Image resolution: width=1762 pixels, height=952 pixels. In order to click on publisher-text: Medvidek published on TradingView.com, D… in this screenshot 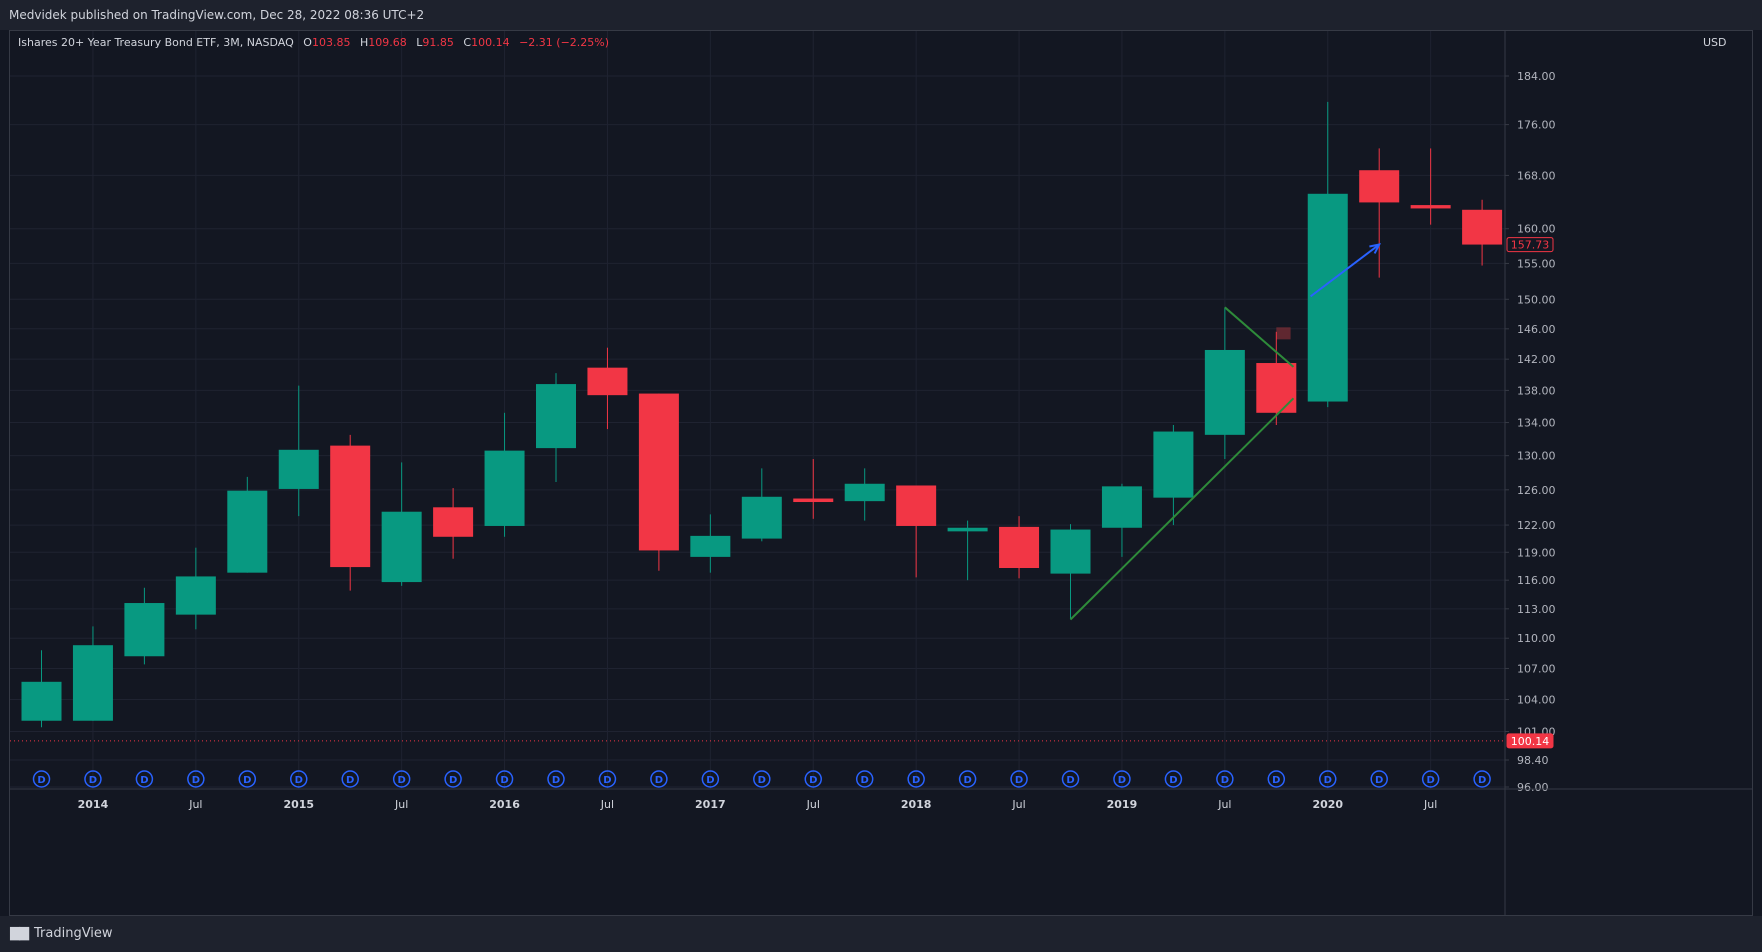, I will do `click(217, 15)`.